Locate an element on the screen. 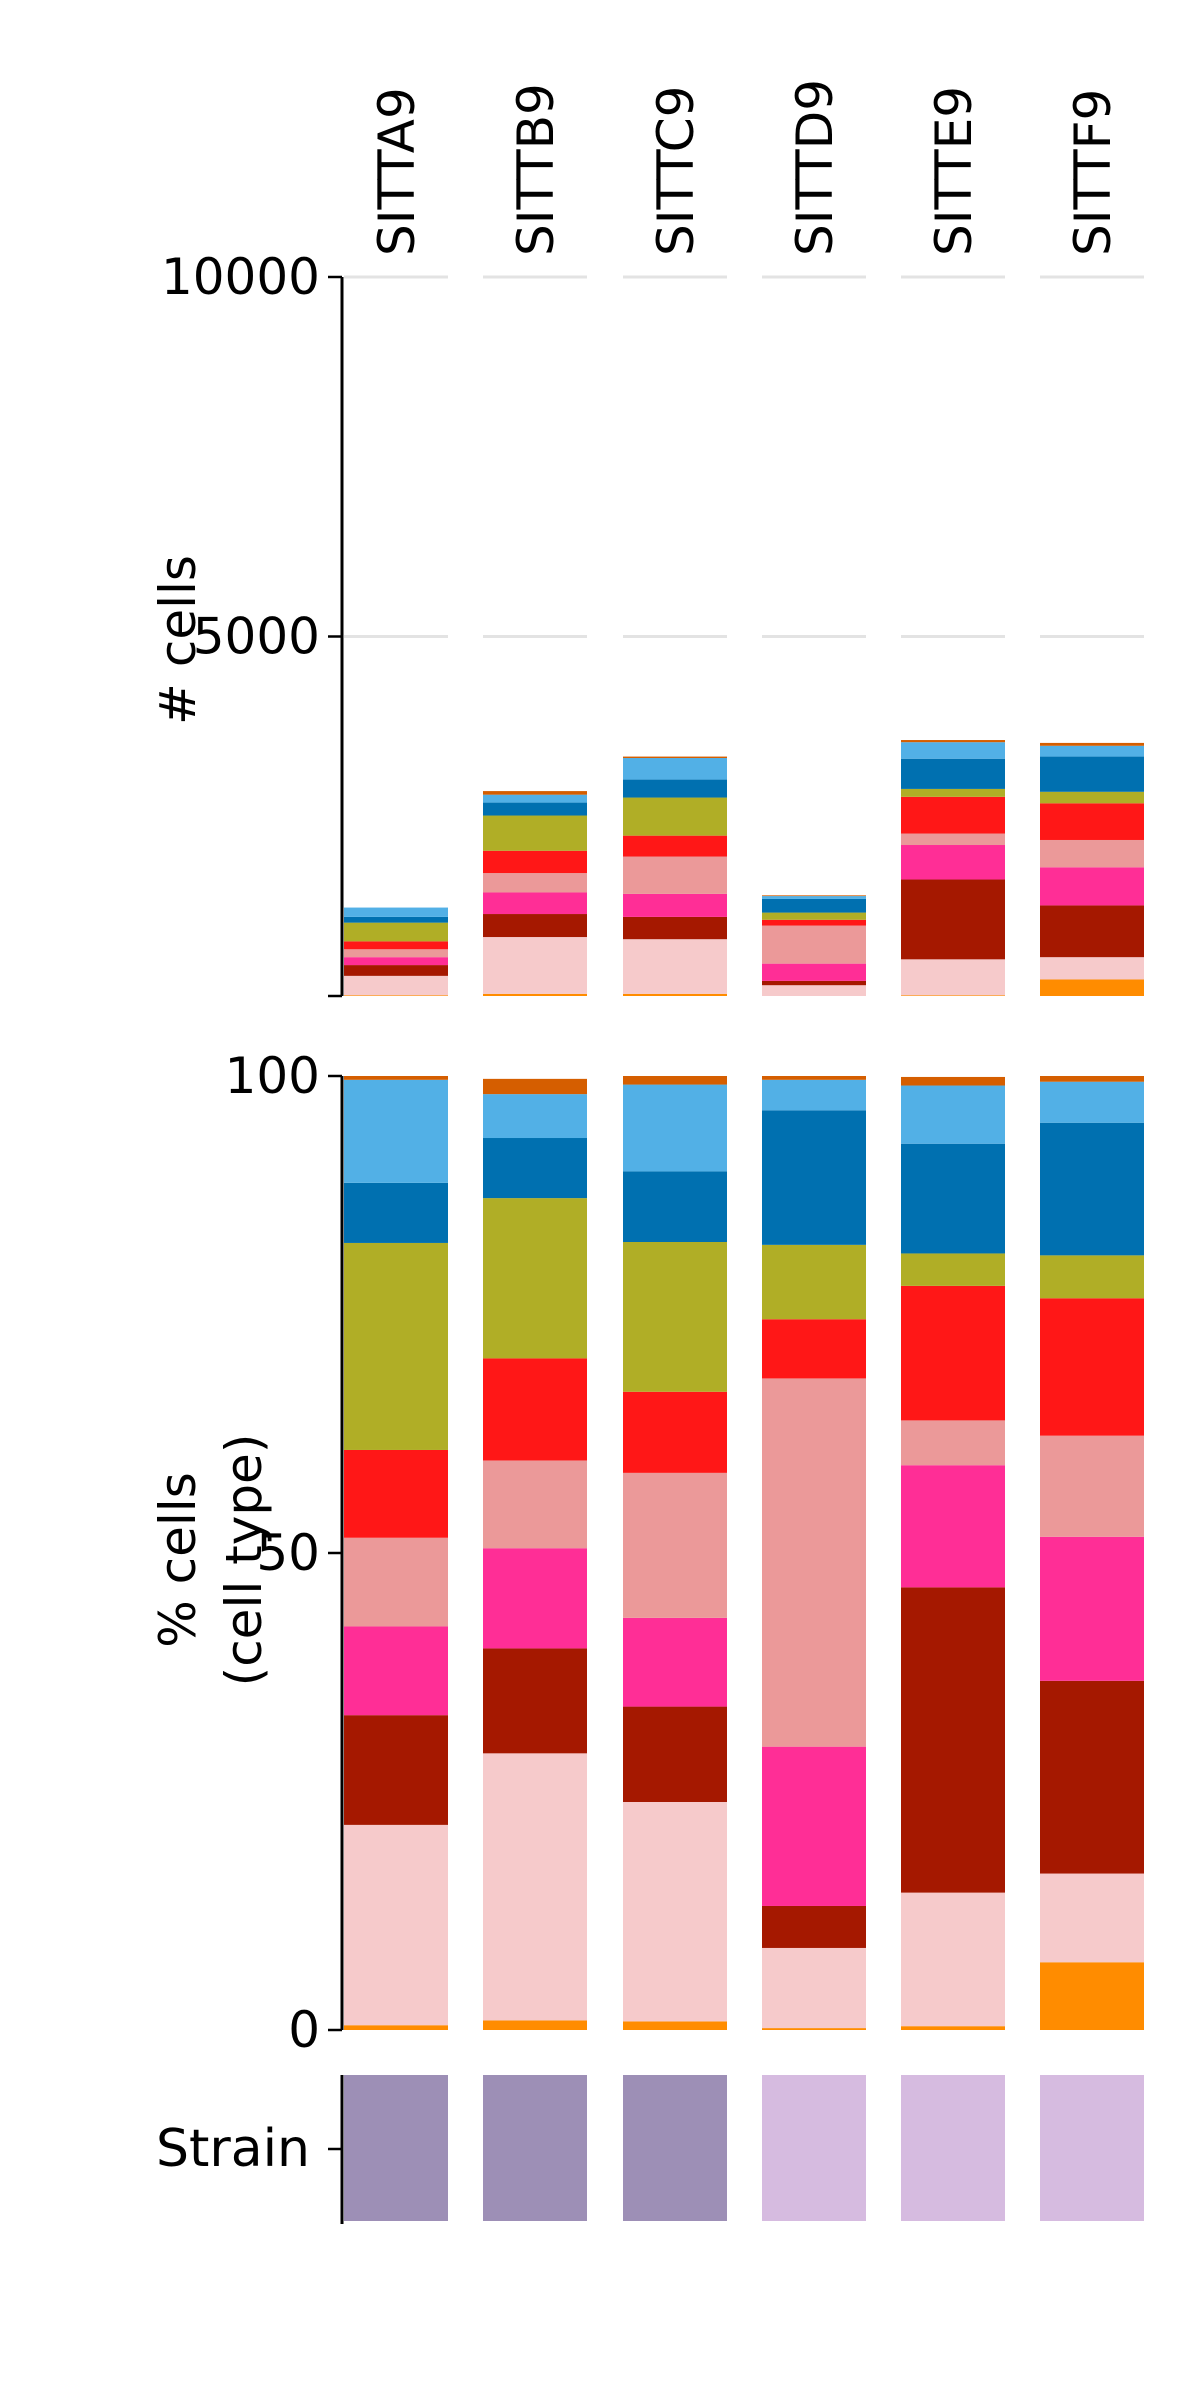 Image resolution: width=1200 pixels, height=2405 pixels. count-gridlines is located at coordinates (744, 456).